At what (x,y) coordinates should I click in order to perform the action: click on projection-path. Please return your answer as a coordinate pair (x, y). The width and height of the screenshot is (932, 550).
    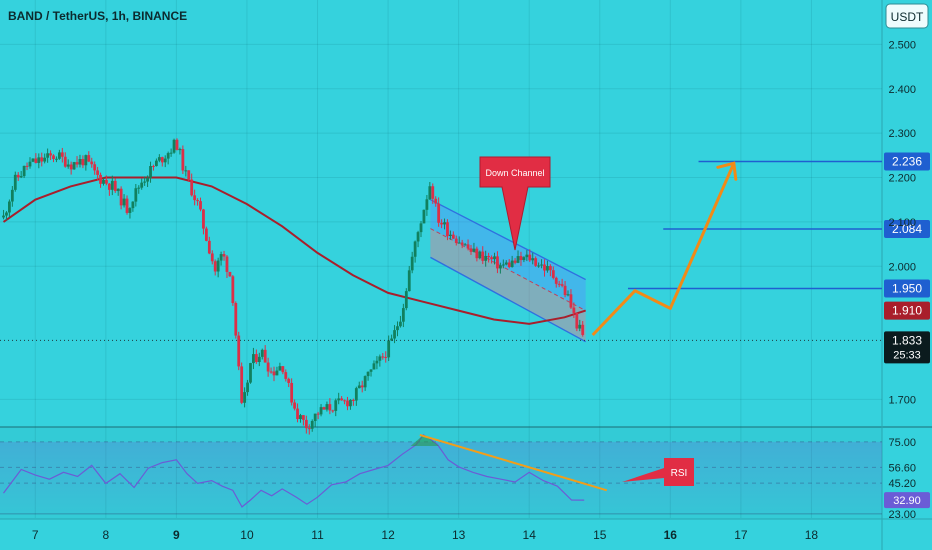
    Looking at the image, I should click on (663, 249).